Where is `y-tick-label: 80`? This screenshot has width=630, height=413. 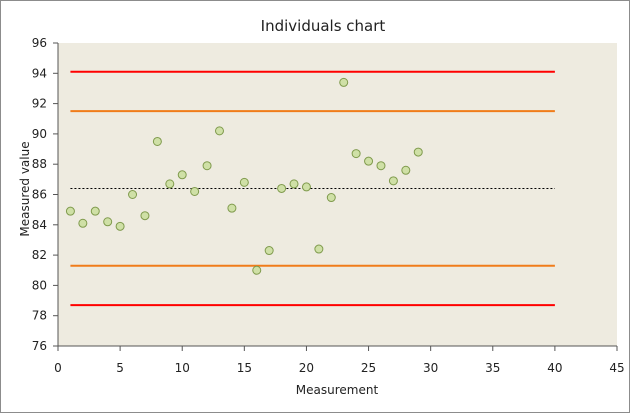
y-tick-label: 80 is located at coordinates (39, 285).